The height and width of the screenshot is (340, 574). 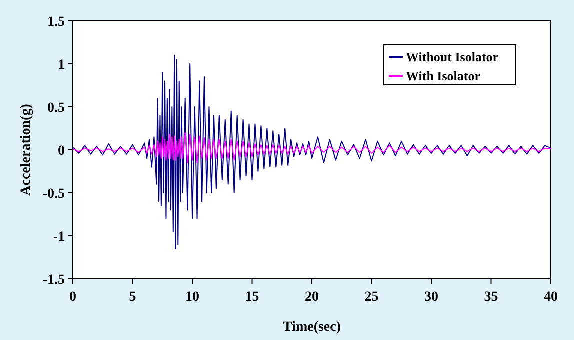 What do you see at coordinates (312, 297) in the screenshot?
I see `x-tick-label: 20` at bounding box center [312, 297].